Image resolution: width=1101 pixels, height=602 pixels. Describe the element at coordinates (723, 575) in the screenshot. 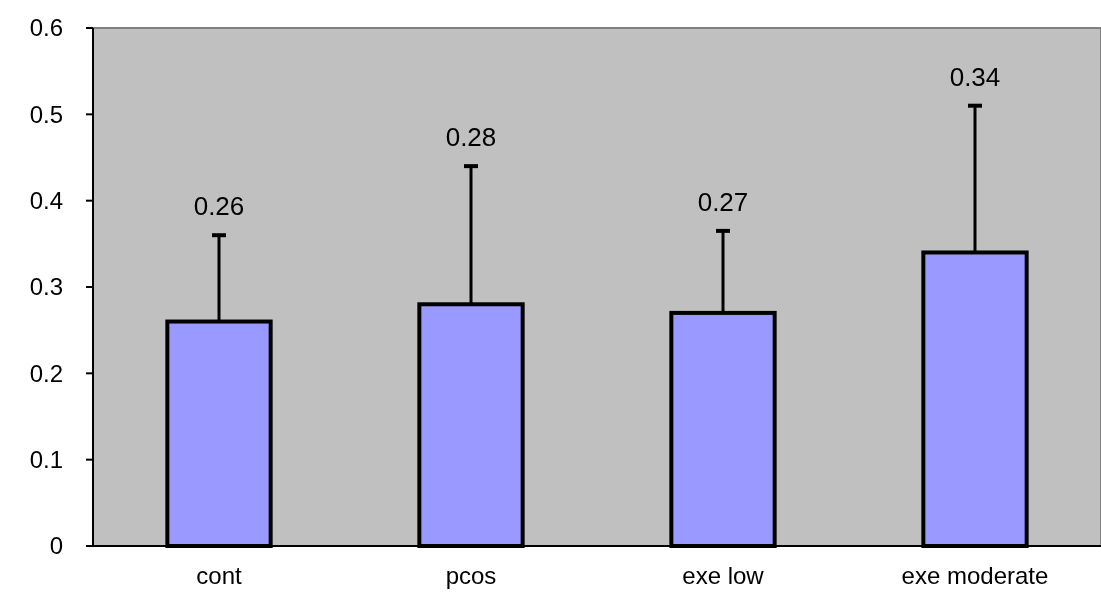

I see `x-tick-label: exe low` at that location.